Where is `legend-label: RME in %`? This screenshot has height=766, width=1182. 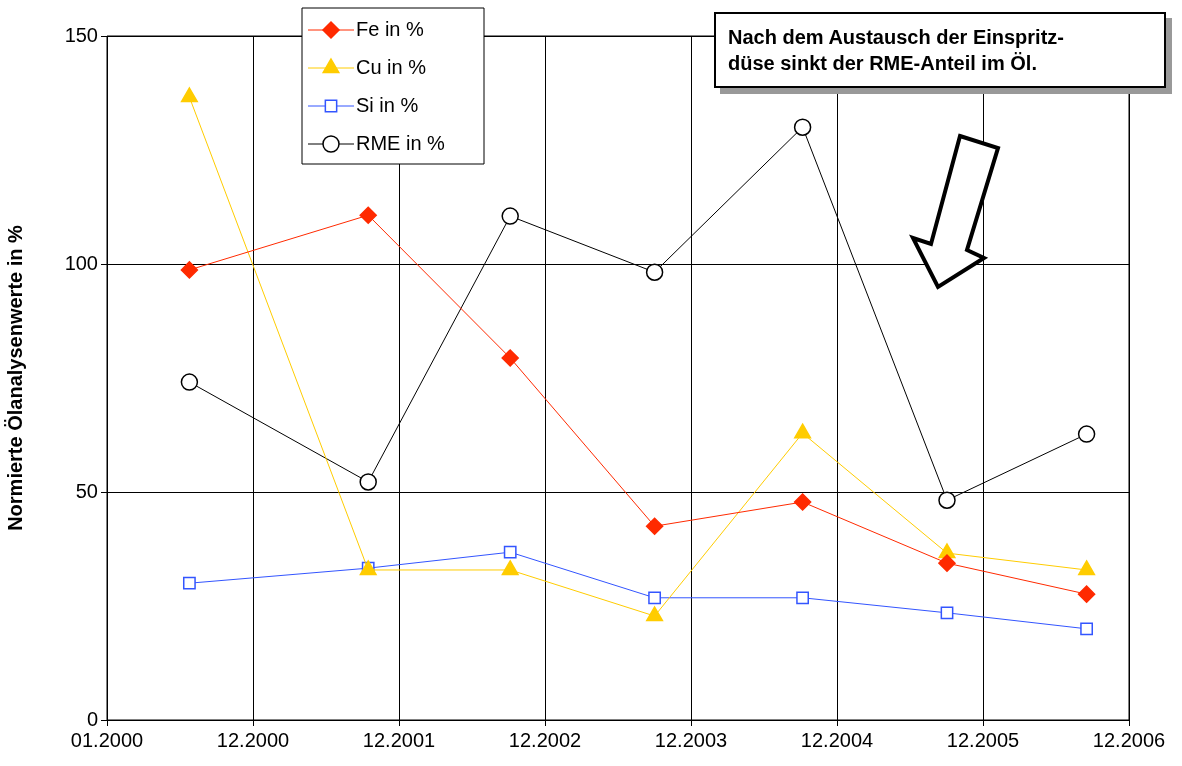
legend-label: RME in % is located at coordinates (401, 142).